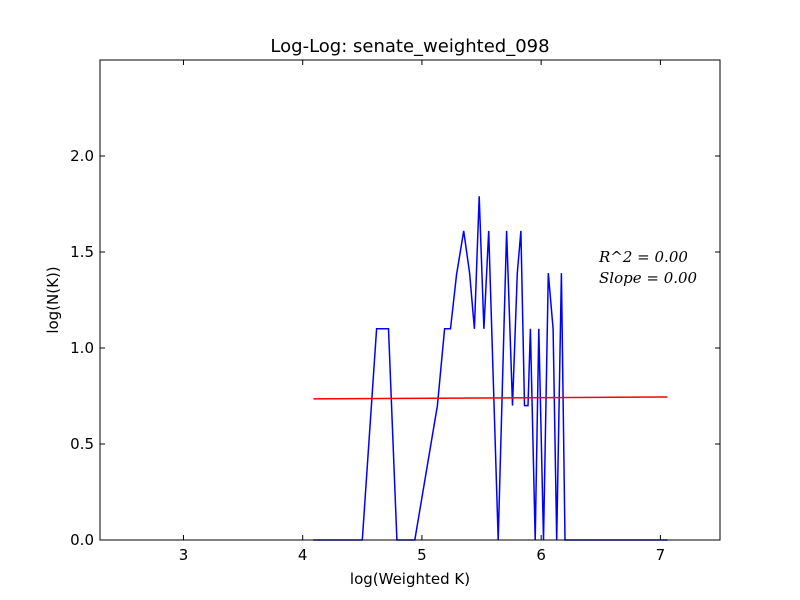  I want to click on series-line-fit, so click(490, 398).